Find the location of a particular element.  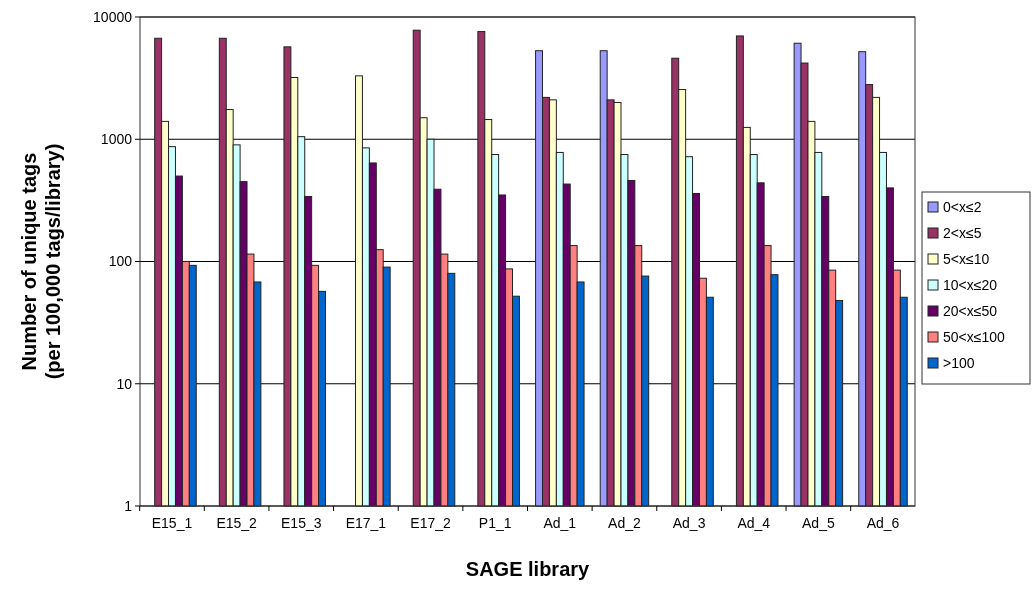

x-tick-label: Ad_4 is located at coordinates (754, 523).